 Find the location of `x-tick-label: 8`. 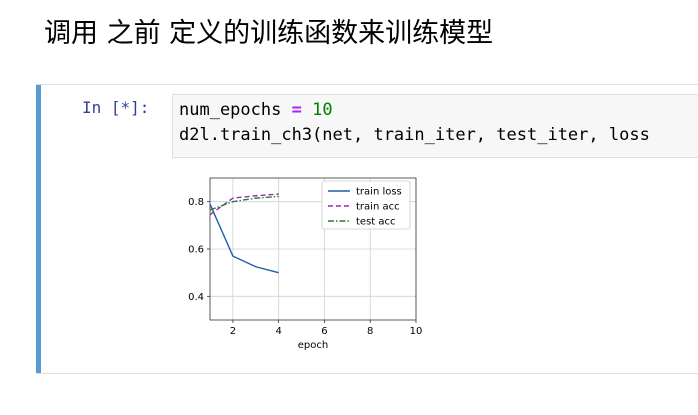

x-tick-label: 8 is located at coordinates (370, 331).